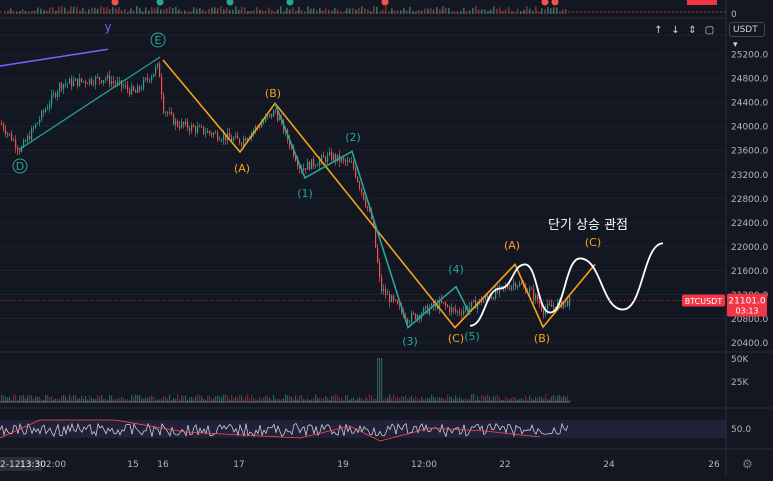 The height and width of the screenshot is (481, 773). What do you see at coordinates (163, 465) in the screenshot?
I see `x-tick-label: 16` at bounding box center [163, 465].